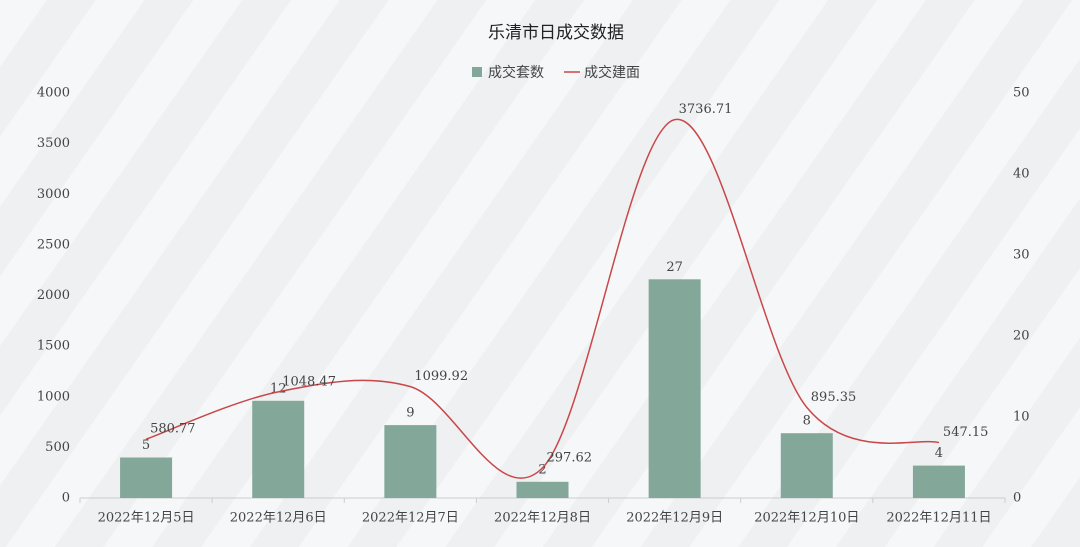 The height and width of the screenshot is (547, 1080). What do you see at coordinates (806, 518) in the screenshot?
I see `x-tick-label: 2022年12月10日` at bounding box center [806, 518].